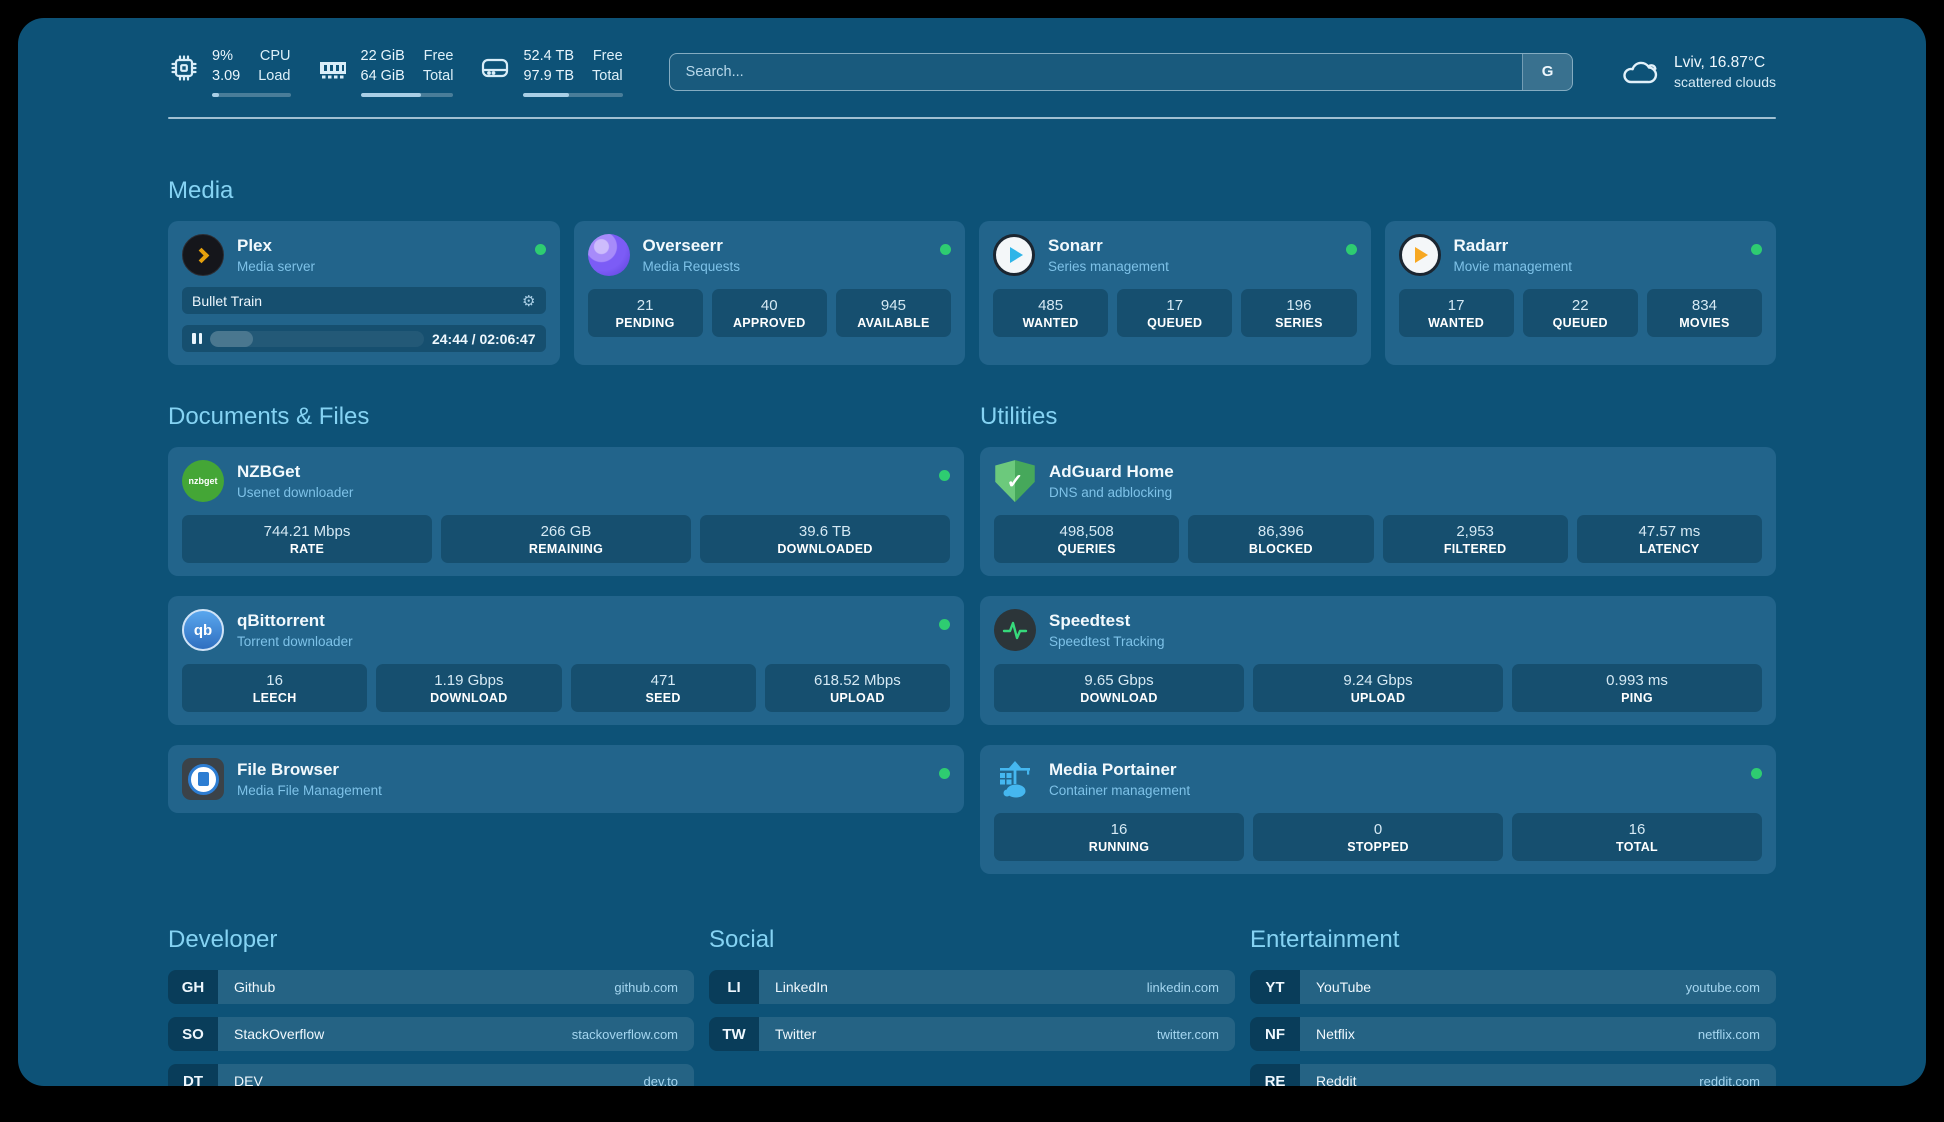  Describe the element at coordinates (255, 987) in the screenshot. I see `bookmark-name: Github` at that location.